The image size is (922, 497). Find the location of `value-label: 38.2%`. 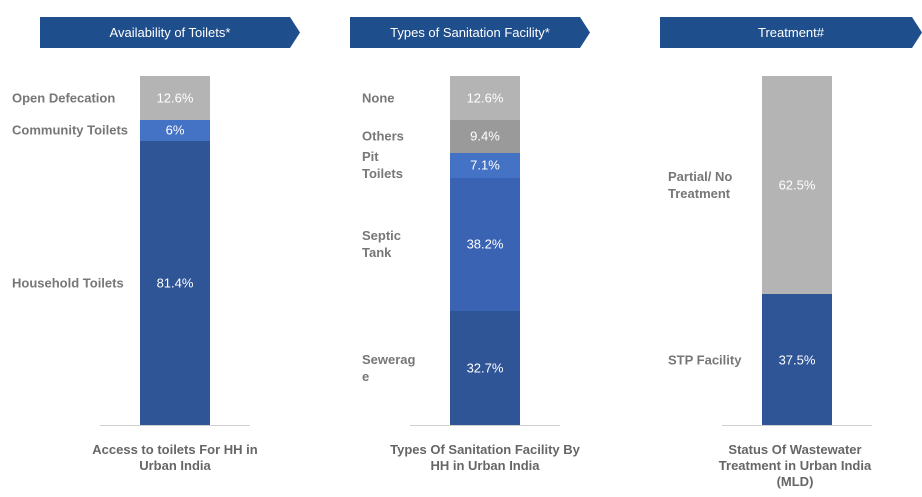

value-label: 38.2% is located at coordinates (485, 244).